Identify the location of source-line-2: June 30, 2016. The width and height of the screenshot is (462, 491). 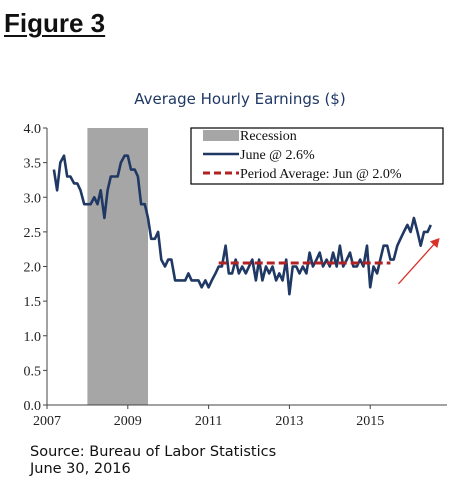
(80, 469).